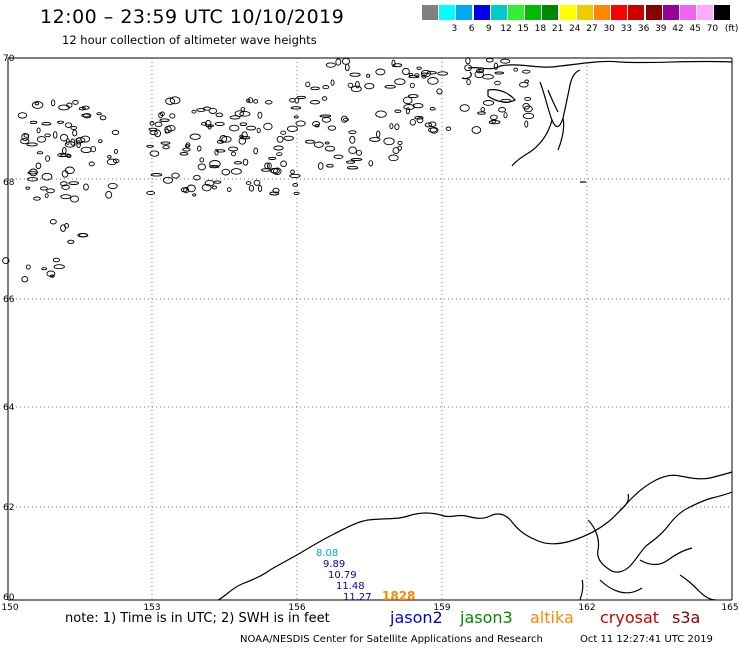 The width and height of the screenshot is (740, 650). I want to click on legend-label: 27, so click(592, 29).